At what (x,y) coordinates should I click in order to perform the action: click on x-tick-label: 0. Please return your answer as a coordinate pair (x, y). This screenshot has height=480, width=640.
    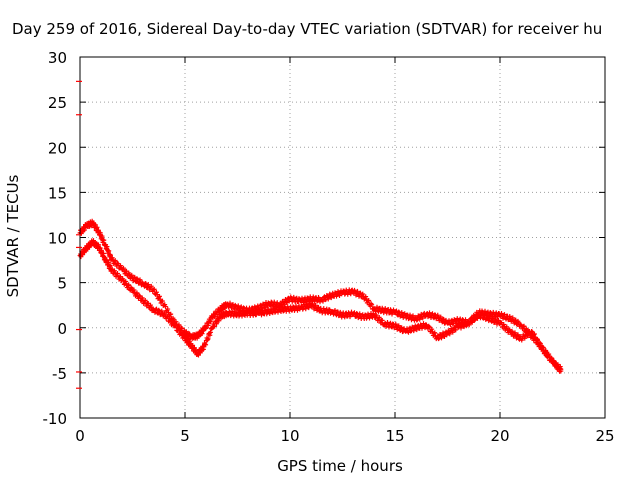
    Looking at the image, I should click on (80, 436).